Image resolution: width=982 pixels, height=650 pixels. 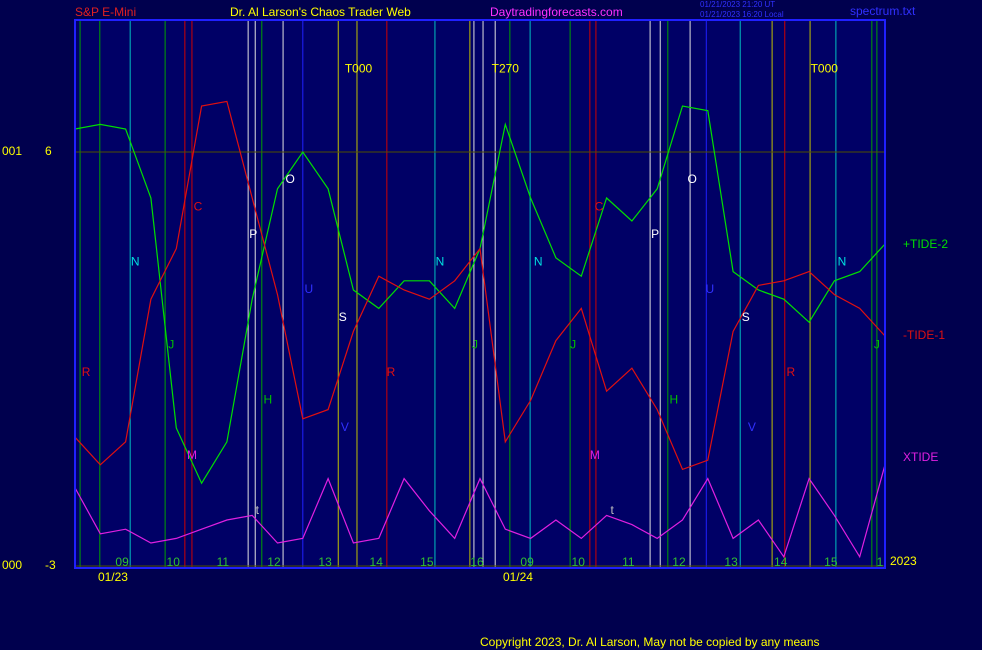 I want to click on annotation: T270, so click(x=506, y=68).